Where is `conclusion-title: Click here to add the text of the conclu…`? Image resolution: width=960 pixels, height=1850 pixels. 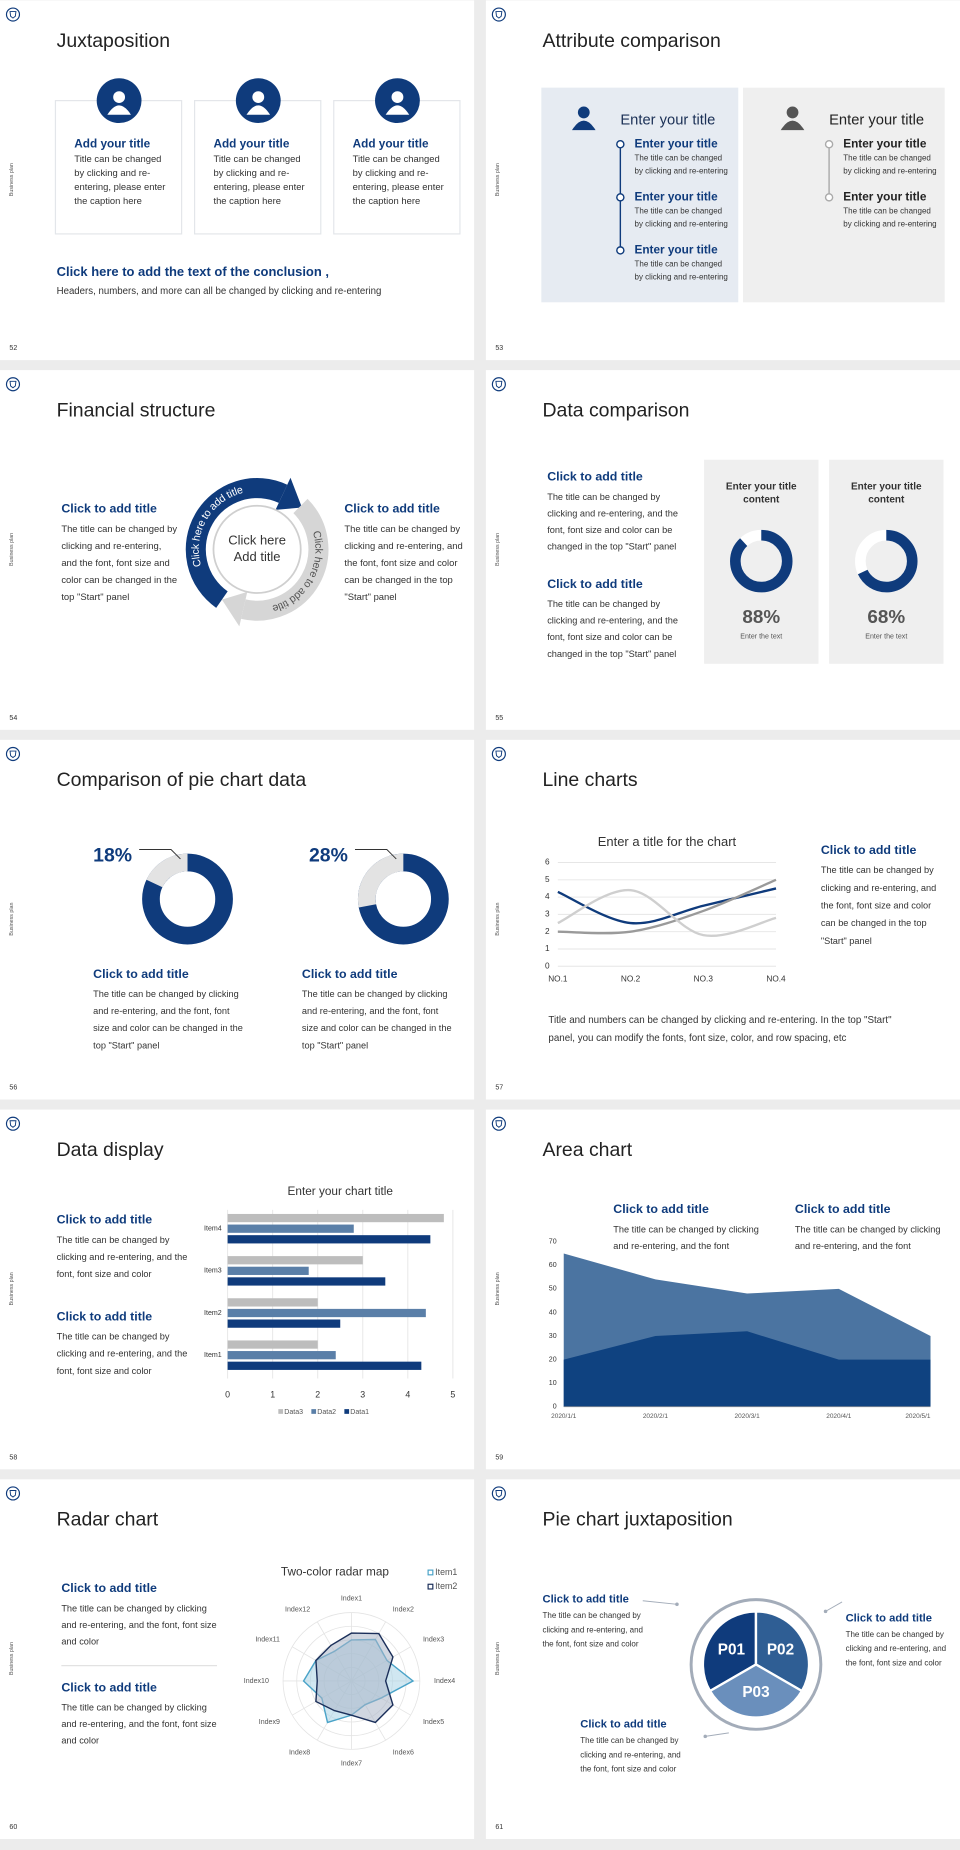 conclusion-title: Click here to add the text of the conclu… is located at coordinates (193, 271).